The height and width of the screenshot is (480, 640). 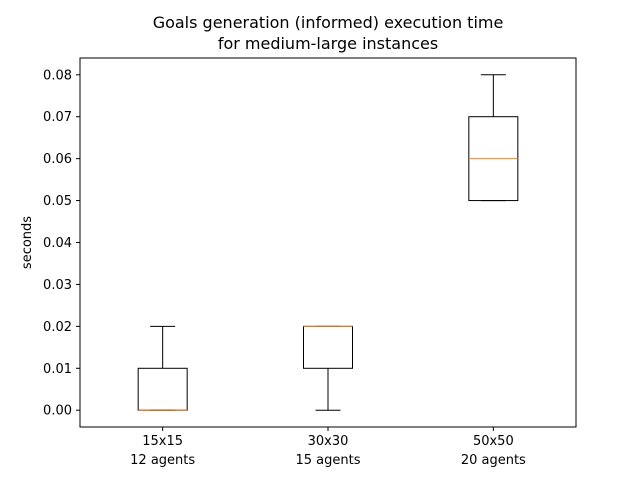 What do you see at coordinates (57, 75) in the screenshot?
I see `y-tick-label: 0.08` at bounding box center [57, 75].